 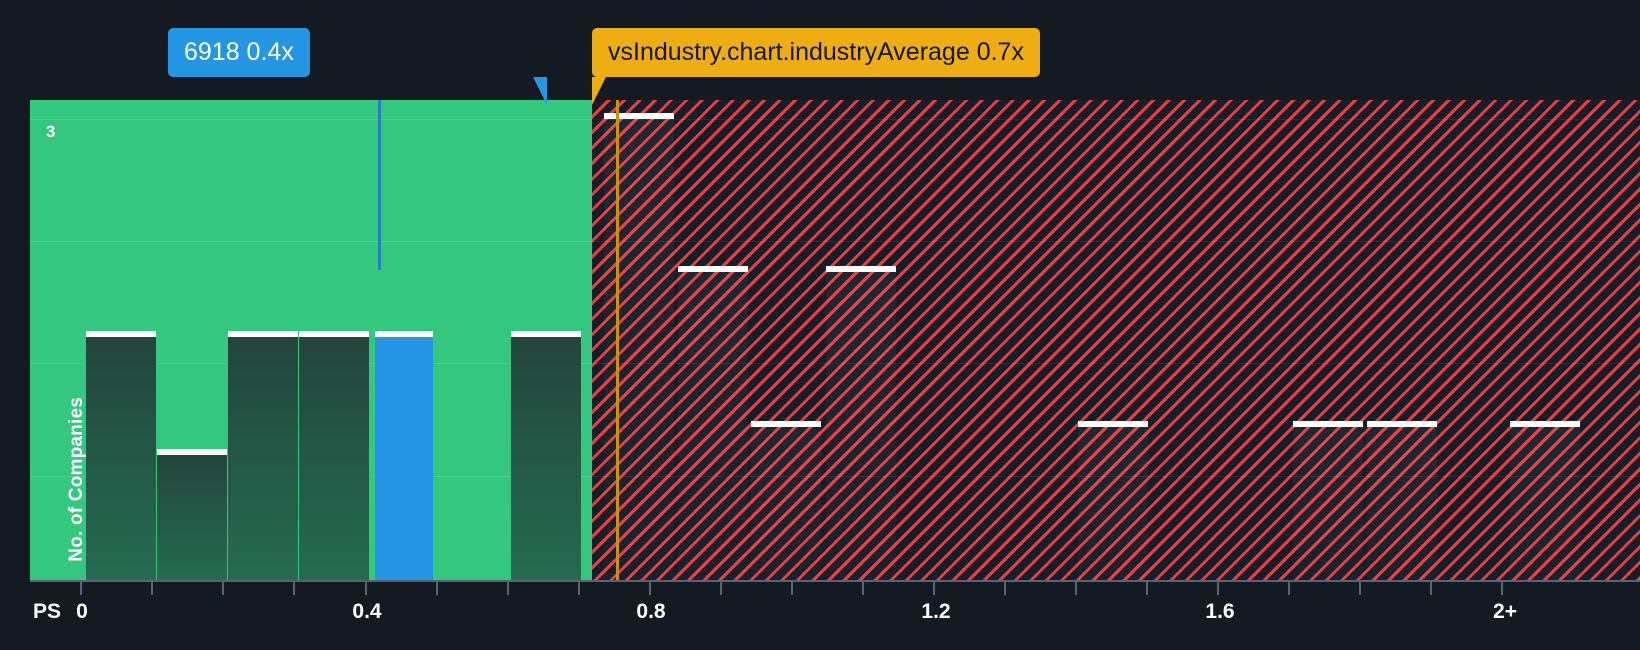 What do you see at coordinates (82, 611) in the screenshot?
I see `x-axis-label-0: 0` at bounding box center [82, 611].